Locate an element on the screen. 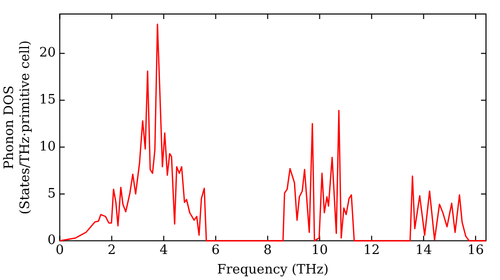 Image resolution: width=500 pixels, height=280 pixels. y-tick-label: 0 is located at coordinates (51, 240).